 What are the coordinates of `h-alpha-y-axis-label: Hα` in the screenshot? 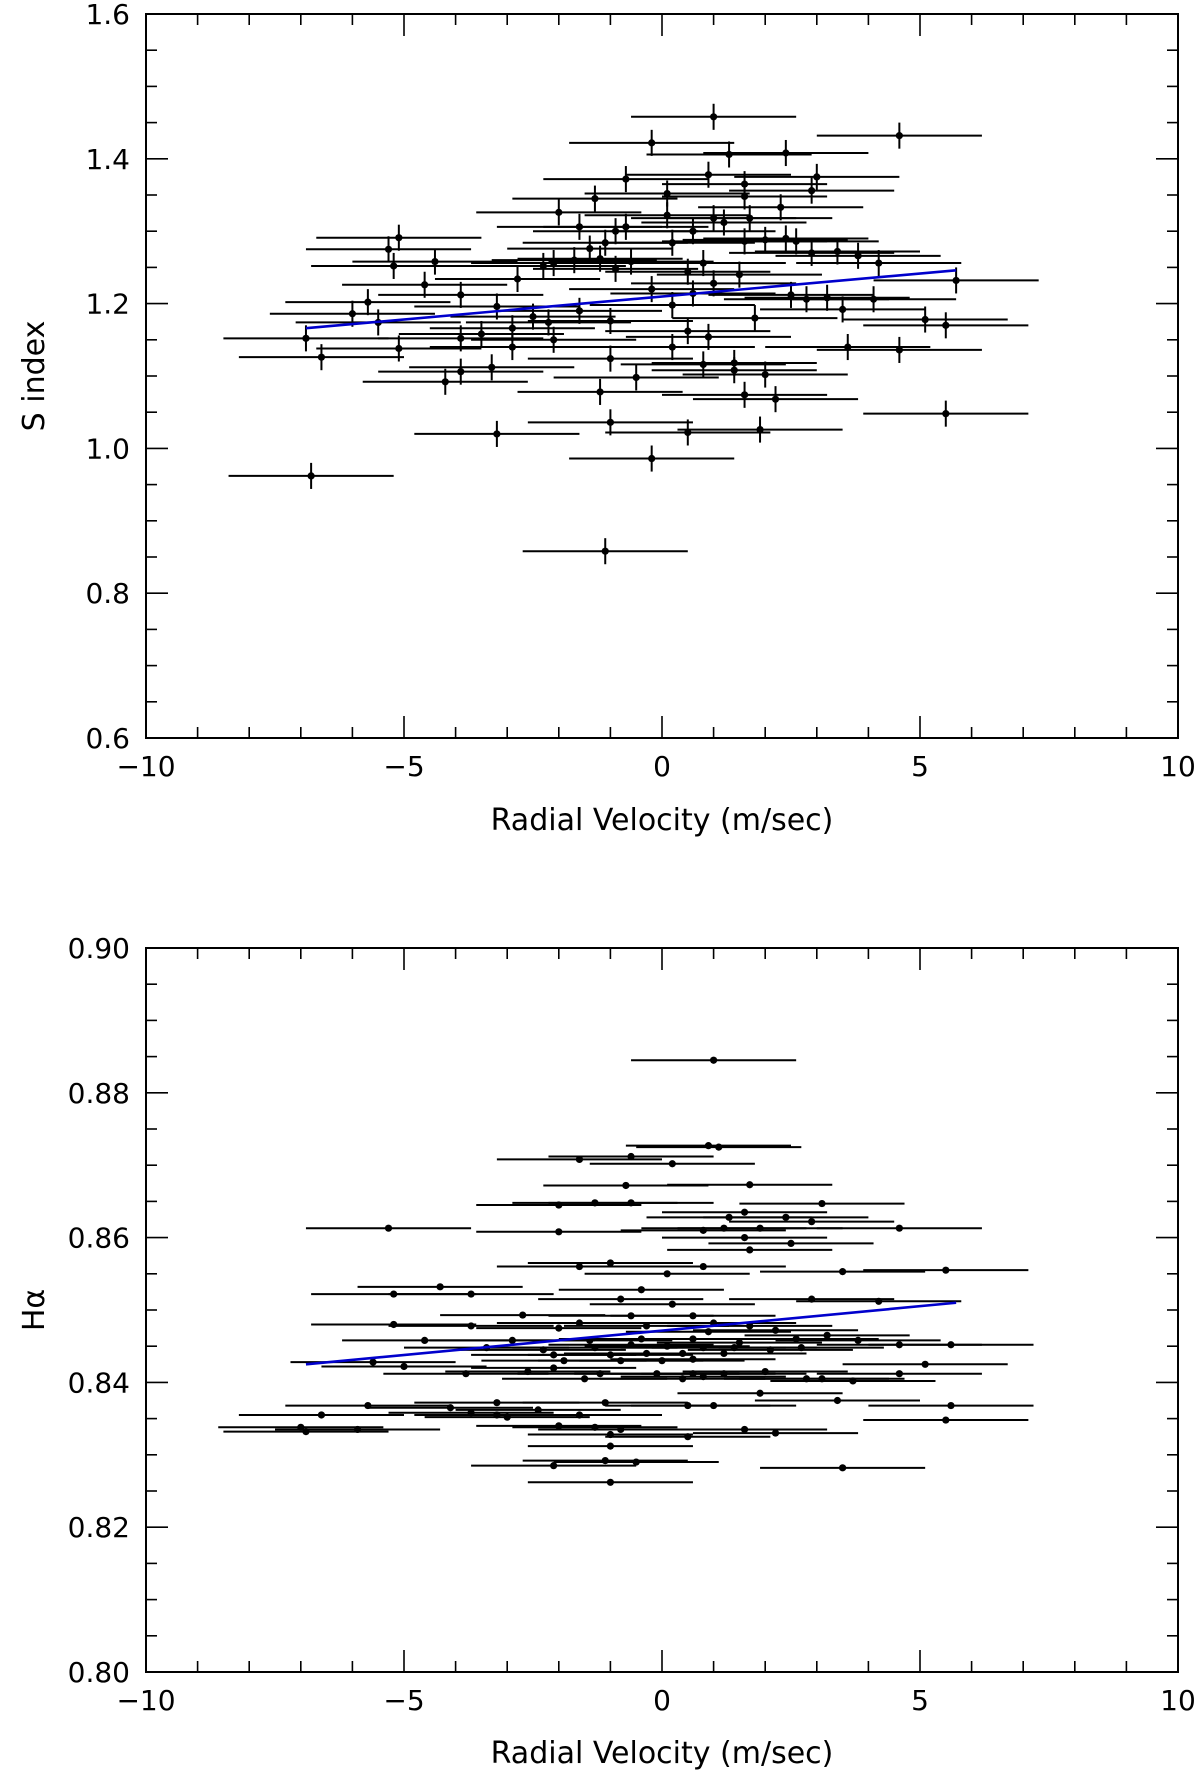 It's located at (34, 1310).